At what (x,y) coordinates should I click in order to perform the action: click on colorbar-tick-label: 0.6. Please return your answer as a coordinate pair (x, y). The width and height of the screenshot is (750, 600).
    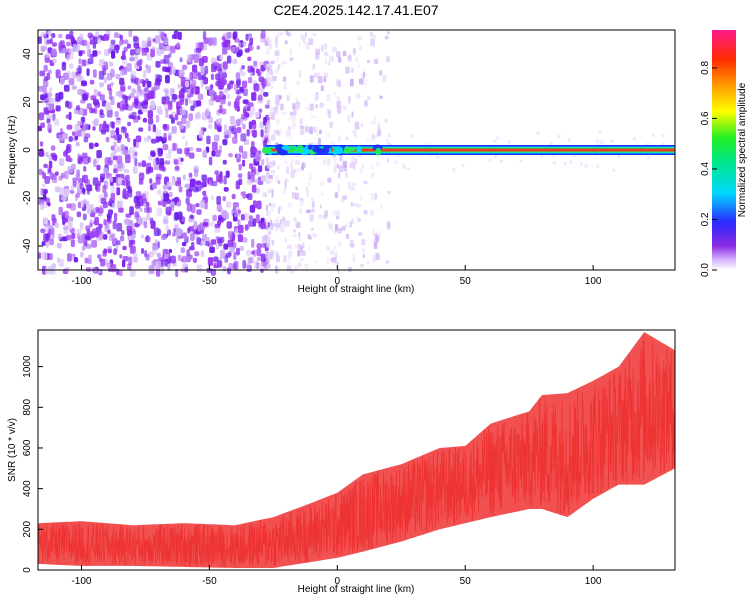
    Looking at the image, I should click on (705, 118).